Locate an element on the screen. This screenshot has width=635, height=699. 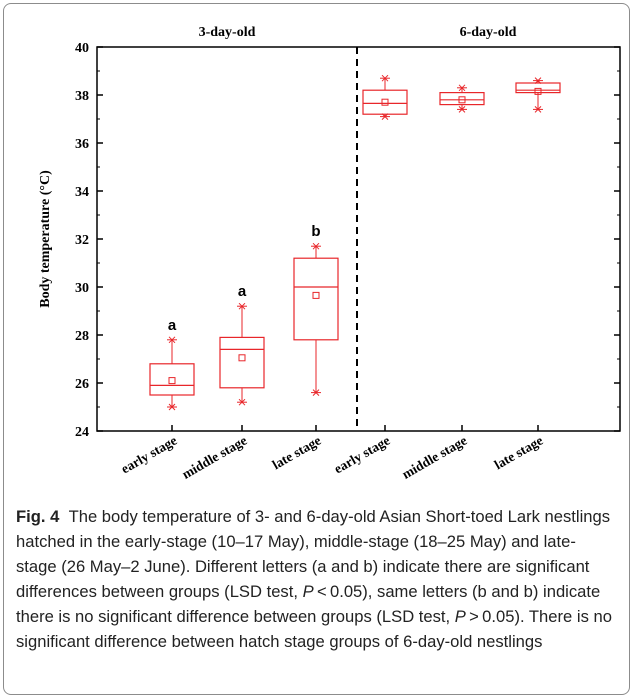
box-3-day-old-late-stage is located at coordinates (316, 299).